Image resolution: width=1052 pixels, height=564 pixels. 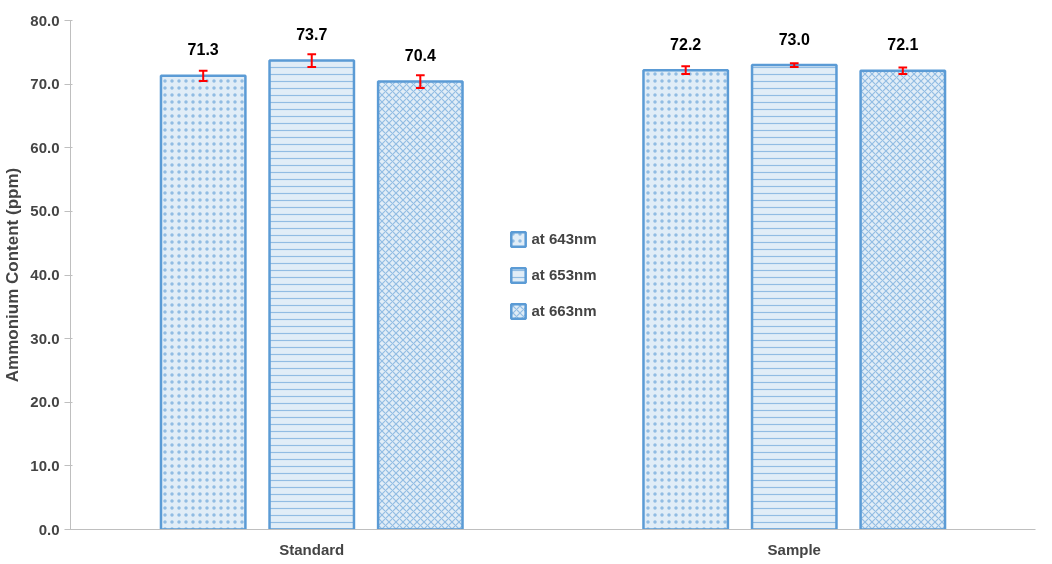 I want to click on legend-label: at 663nm, so click(x=564, y=310).